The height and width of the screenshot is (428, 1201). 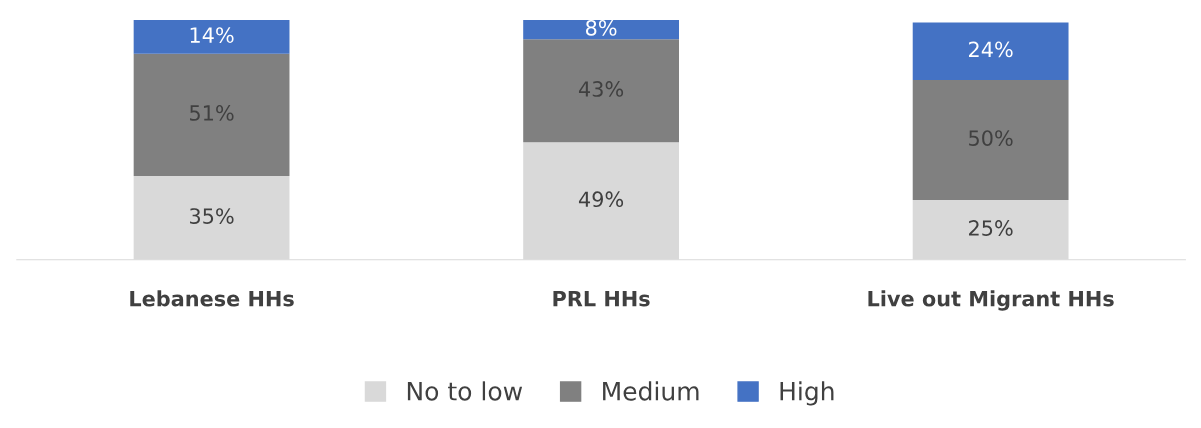 I want to click on data-label: 8%, so click(x=601, y=27).